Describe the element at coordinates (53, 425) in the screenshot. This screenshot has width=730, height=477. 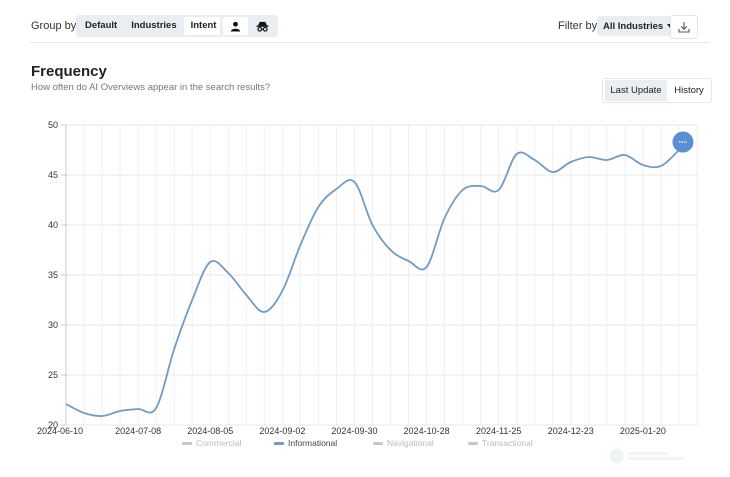
I see `y-tick-label: 20` at that location.